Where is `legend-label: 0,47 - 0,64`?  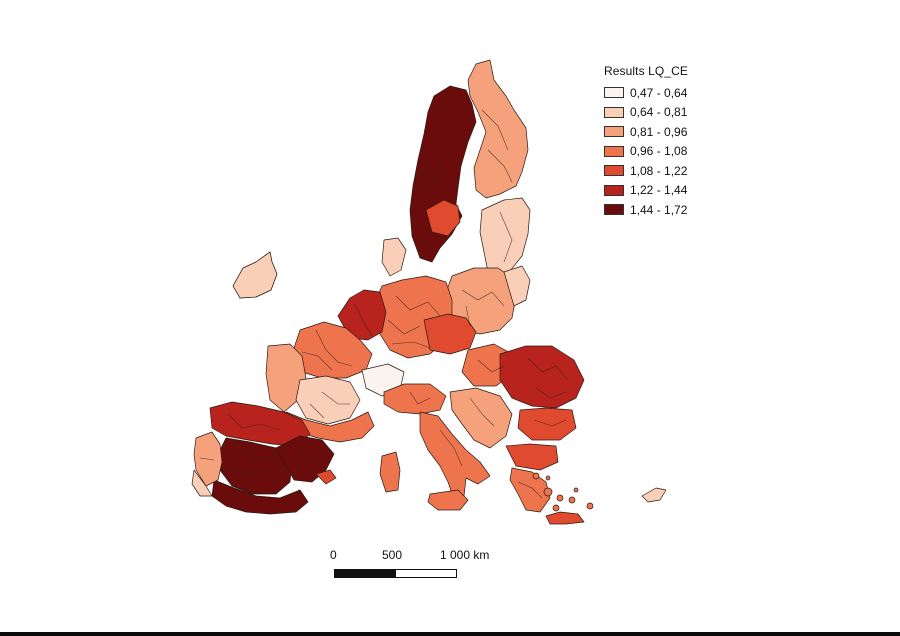 legend-label: 0,47 - 0,64 is located at coordinates (659, 92).